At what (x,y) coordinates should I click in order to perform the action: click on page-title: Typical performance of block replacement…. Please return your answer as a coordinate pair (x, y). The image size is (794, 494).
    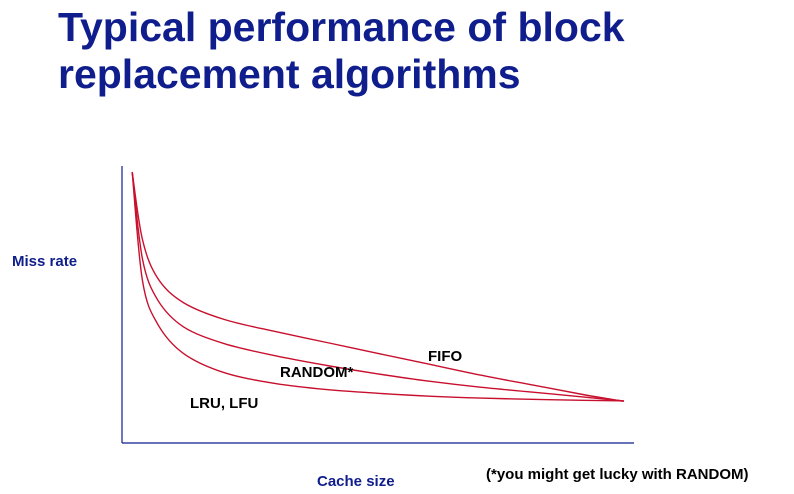
    Looking at the image, I should click on (341, 51).